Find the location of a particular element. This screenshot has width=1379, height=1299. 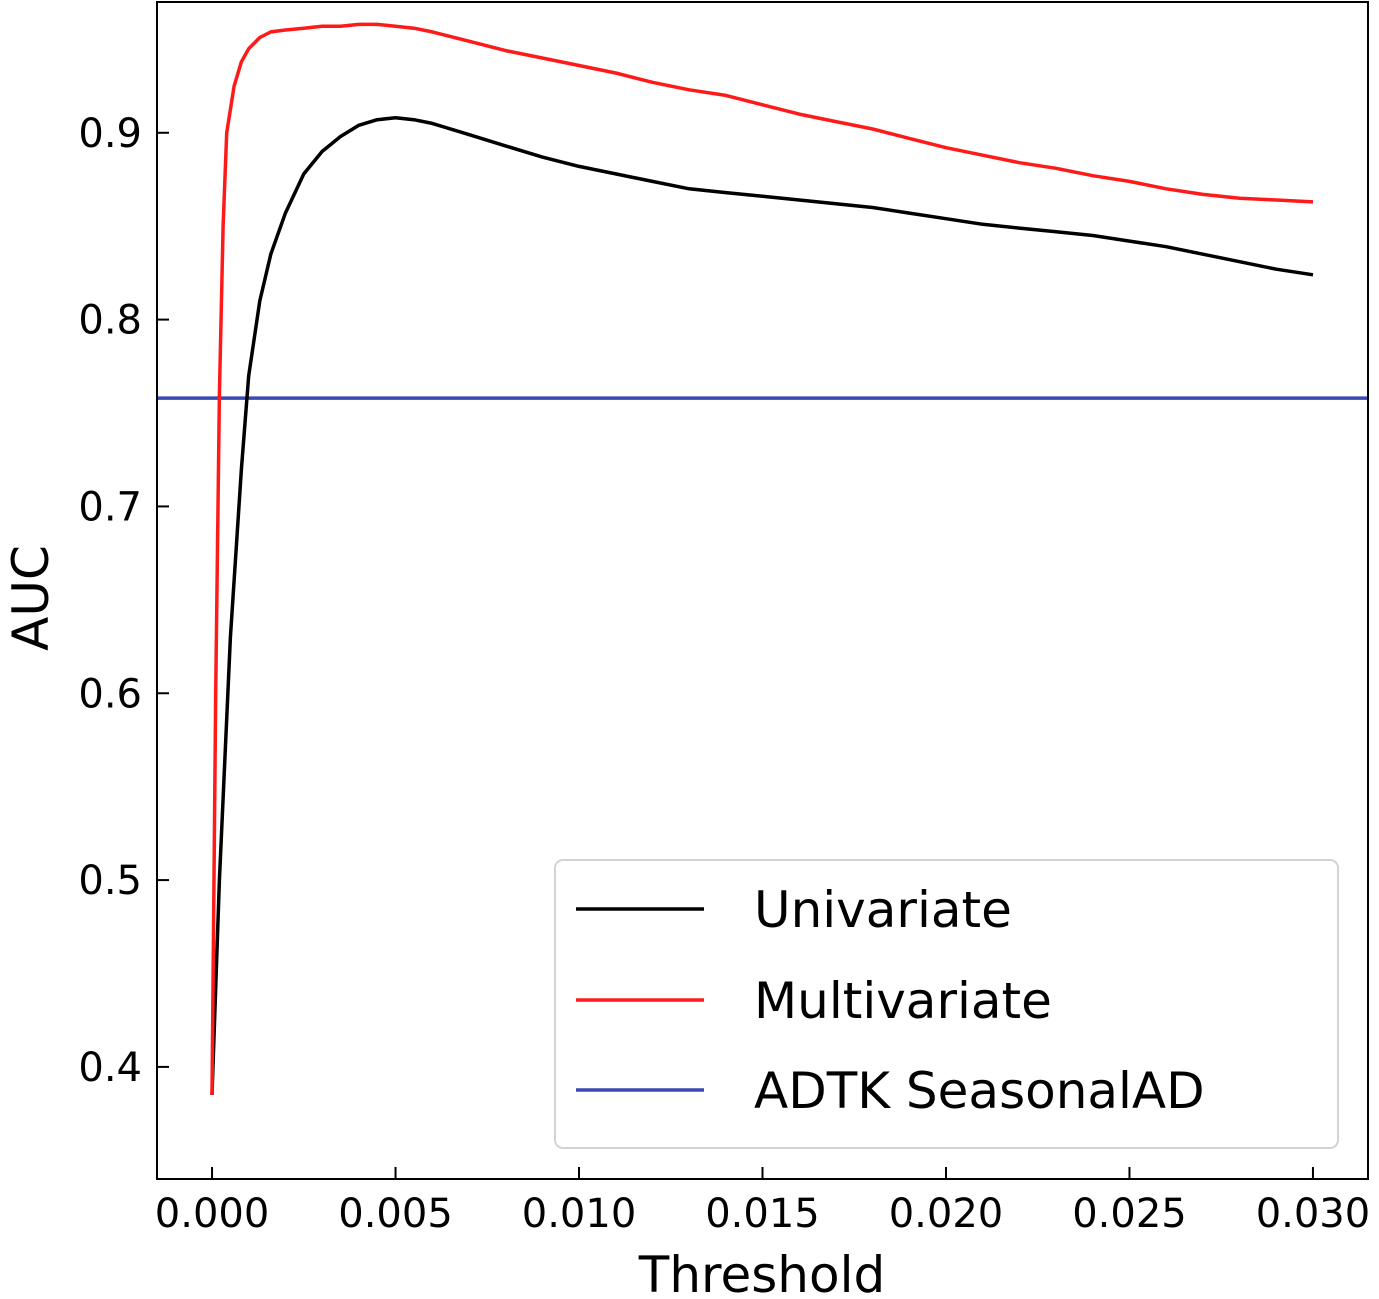

y-tick-label: 0.8 is located at coordinates (110, 321).